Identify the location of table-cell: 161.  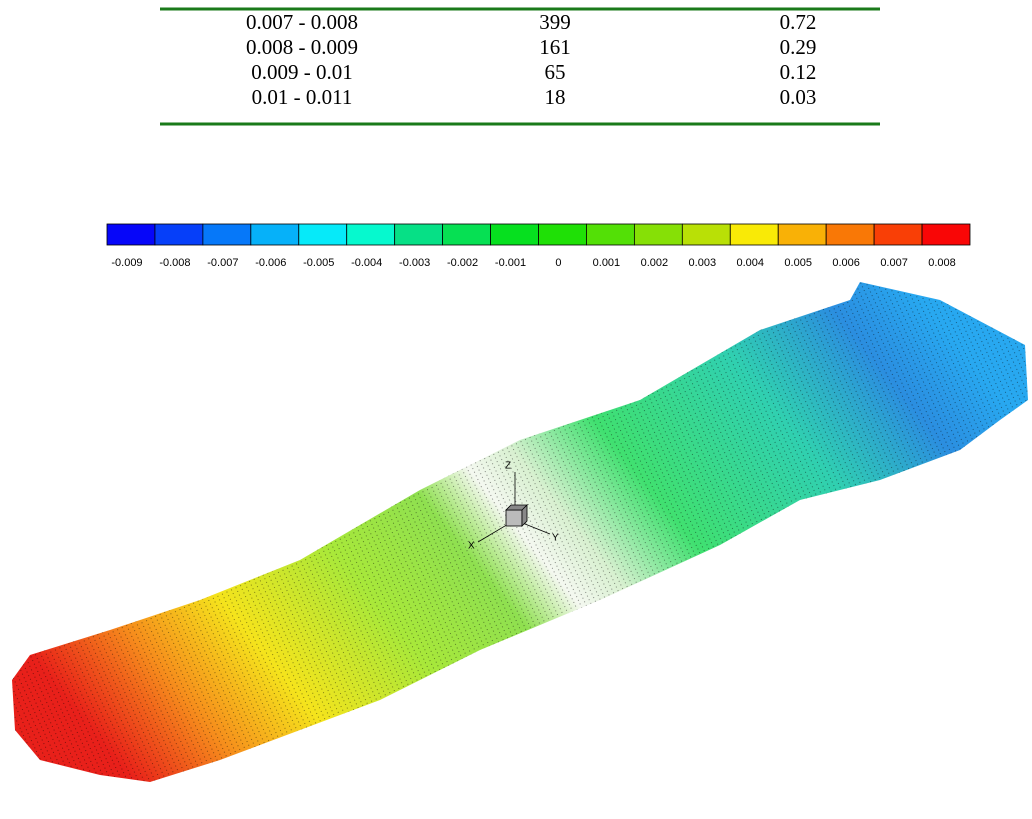
(555, 47).